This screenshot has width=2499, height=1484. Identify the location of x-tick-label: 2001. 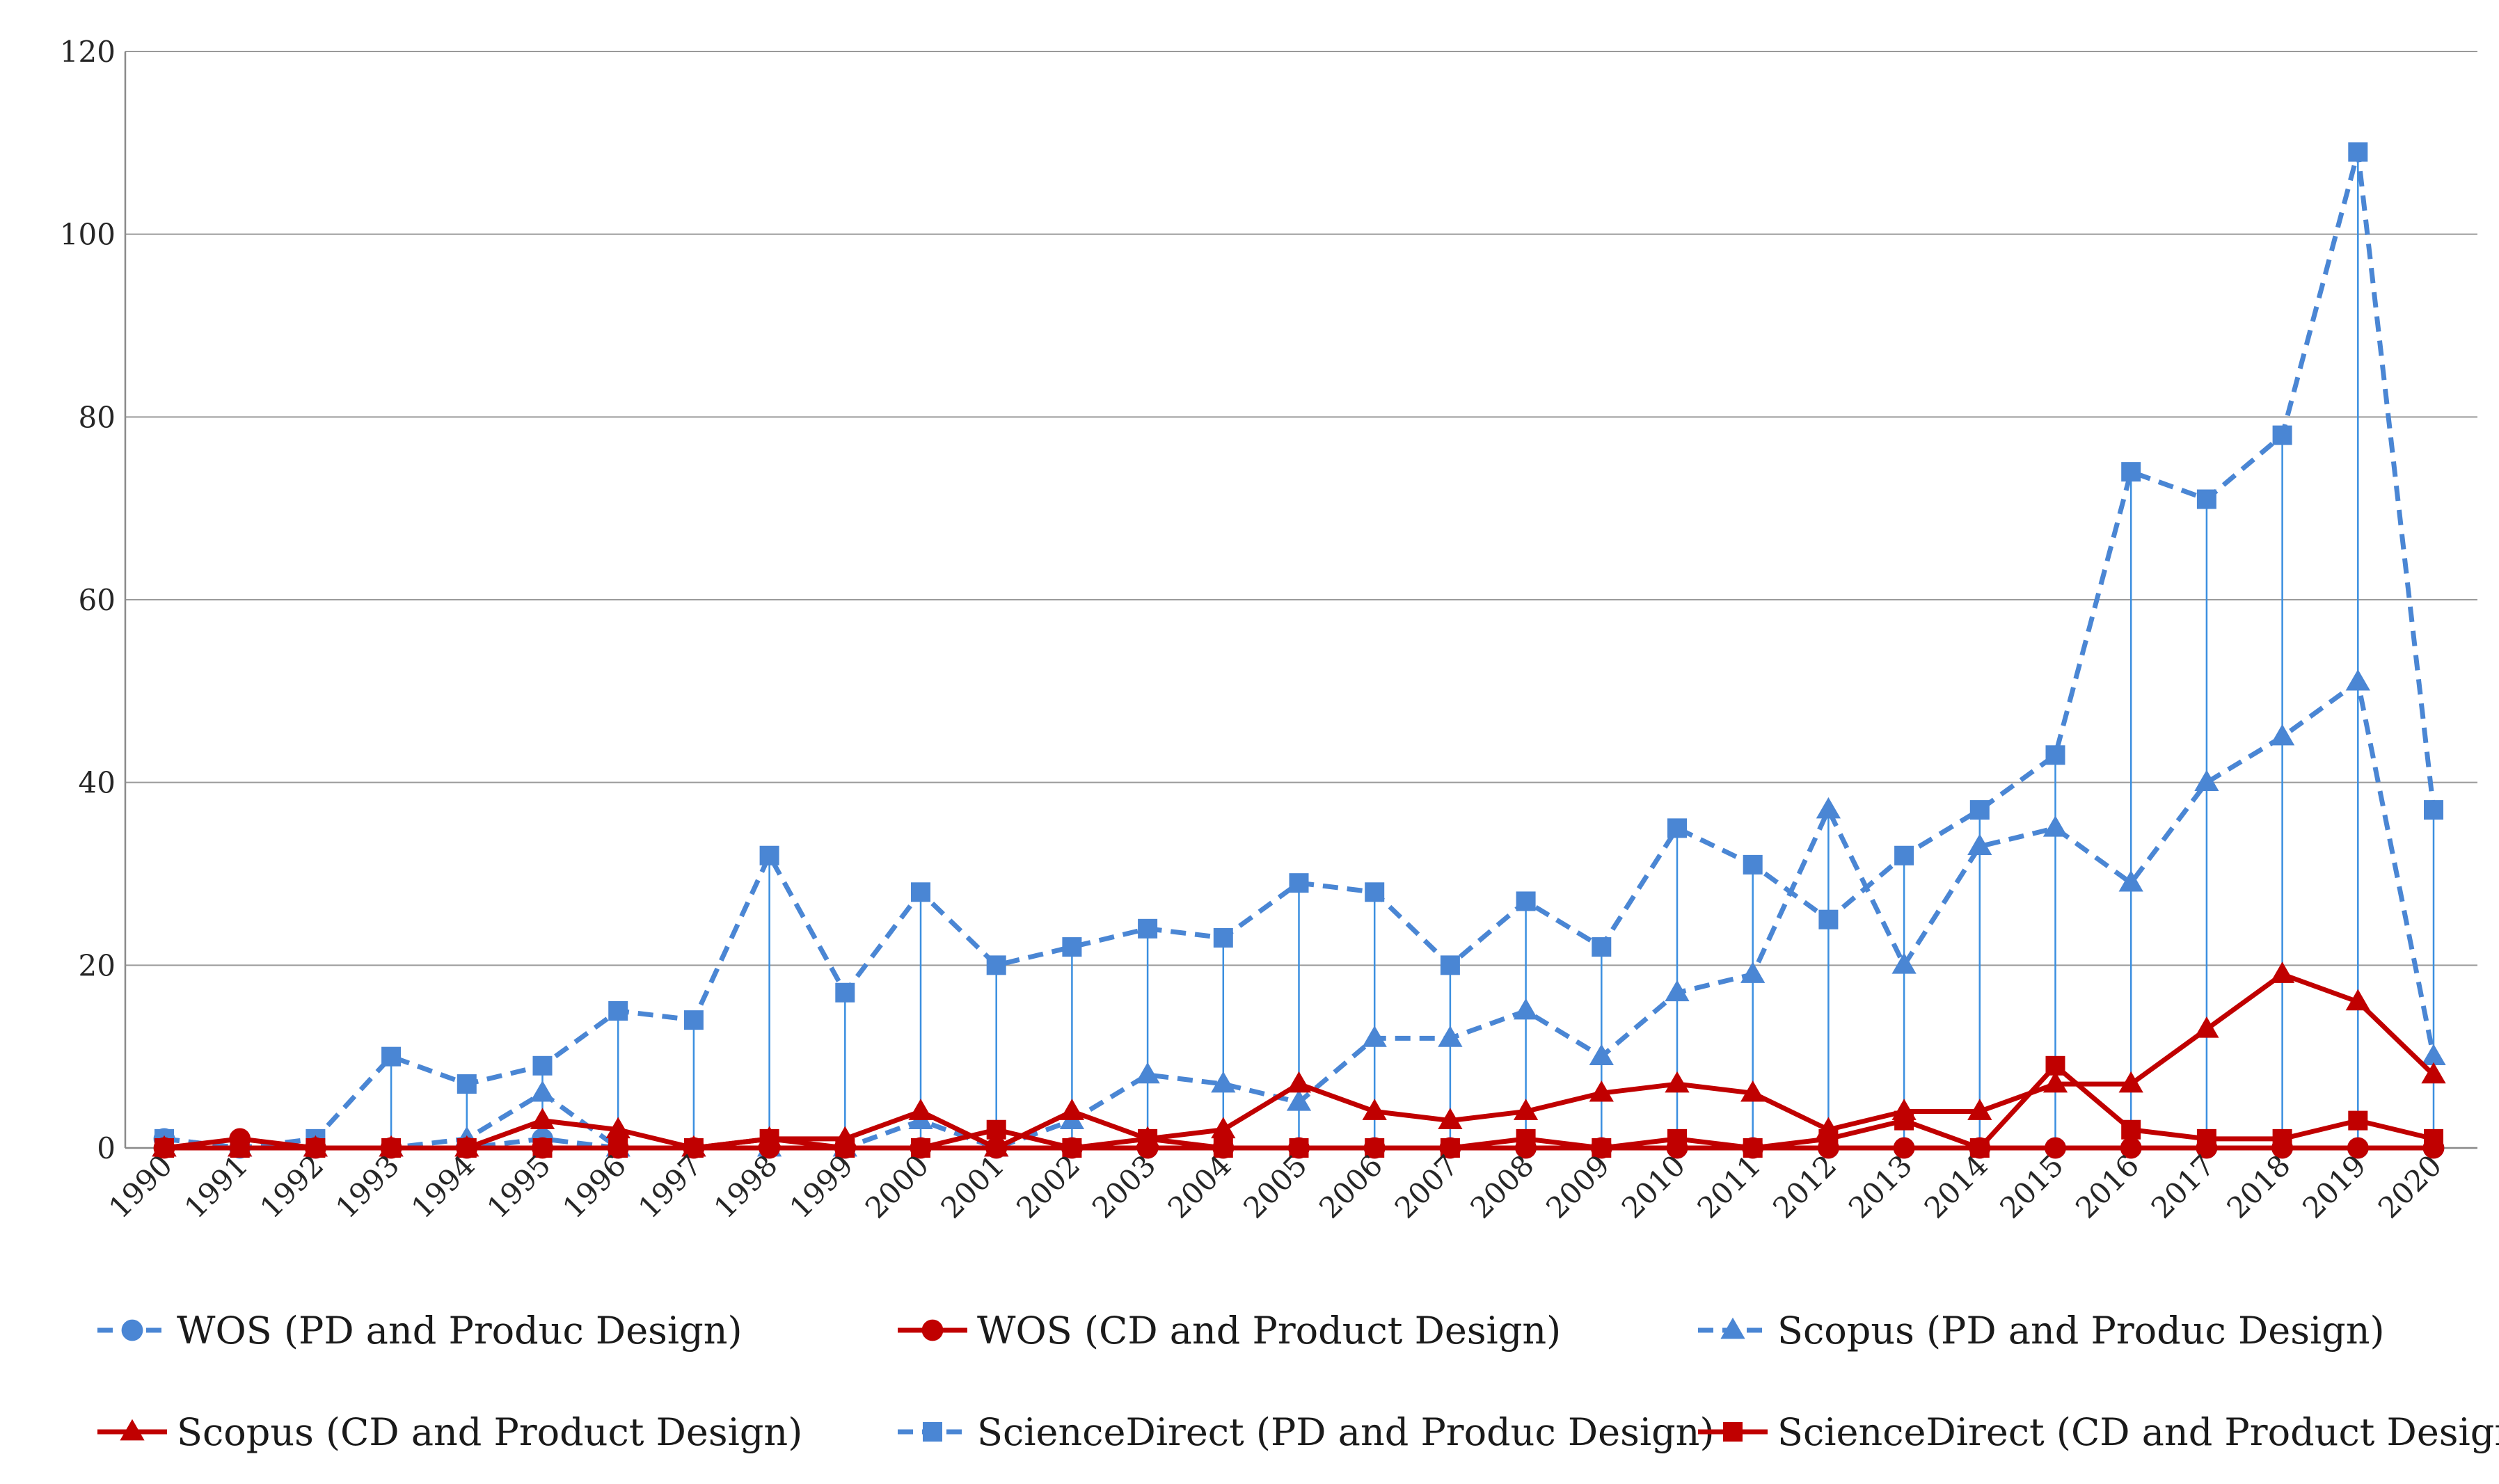
(973, 1186).